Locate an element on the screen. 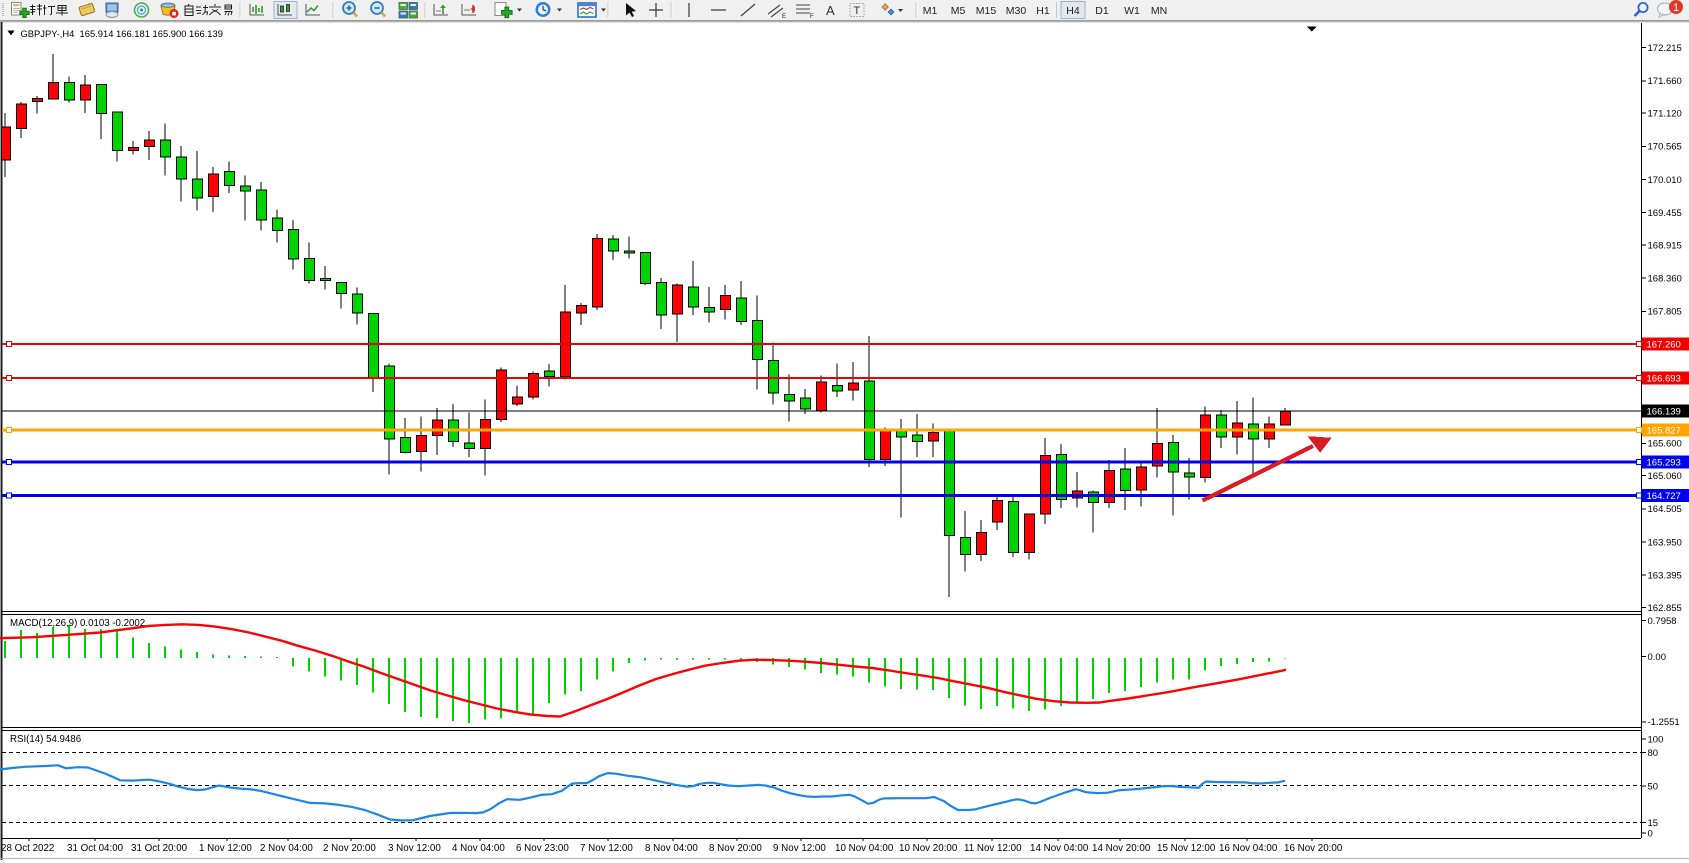  svg-text: 8 Nov 04:00 is located at coordinates (671, 848).